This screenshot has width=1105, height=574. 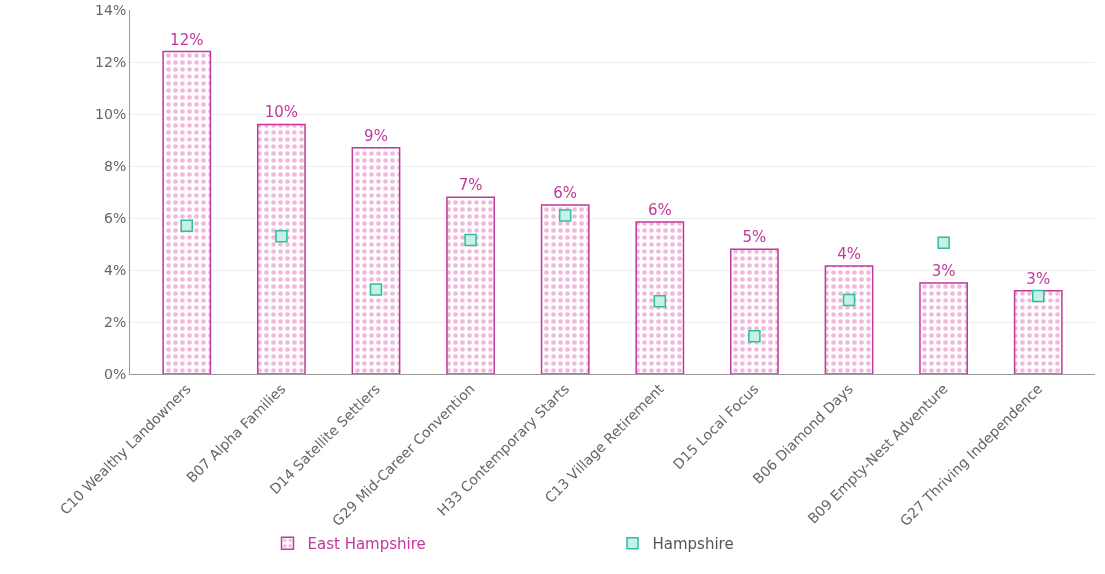 I want to click on data-label: 9%, so click(x=376, y=135).